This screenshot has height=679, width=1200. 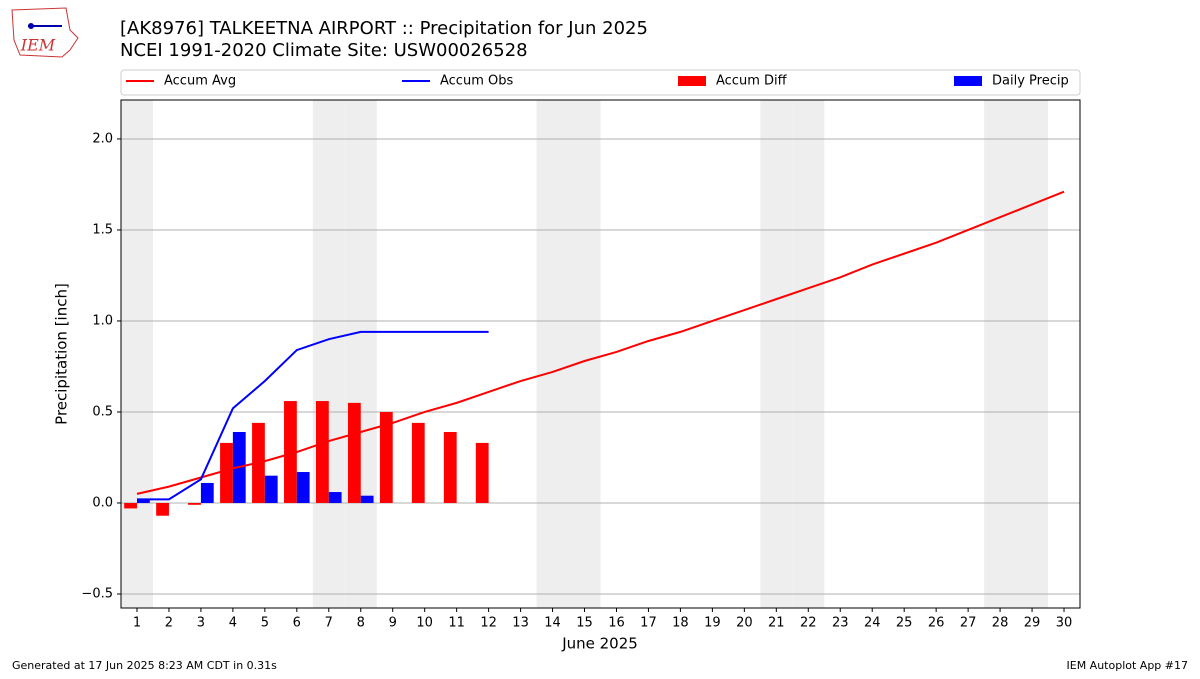 What do you see at coordinates (1128, 665) in the screenshot?
I see `footer-right: IEM Autoplot App #17` at bounding box center [1128, 665].